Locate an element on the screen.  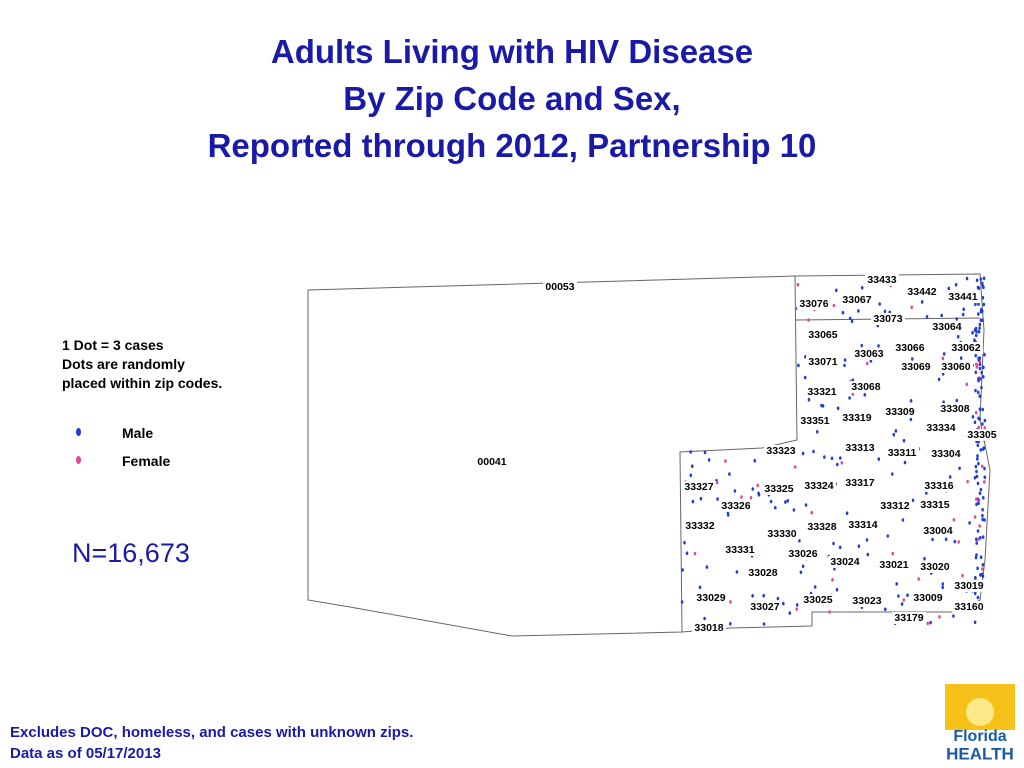
zip-label: 33024 is located at coordinates (844, 562).